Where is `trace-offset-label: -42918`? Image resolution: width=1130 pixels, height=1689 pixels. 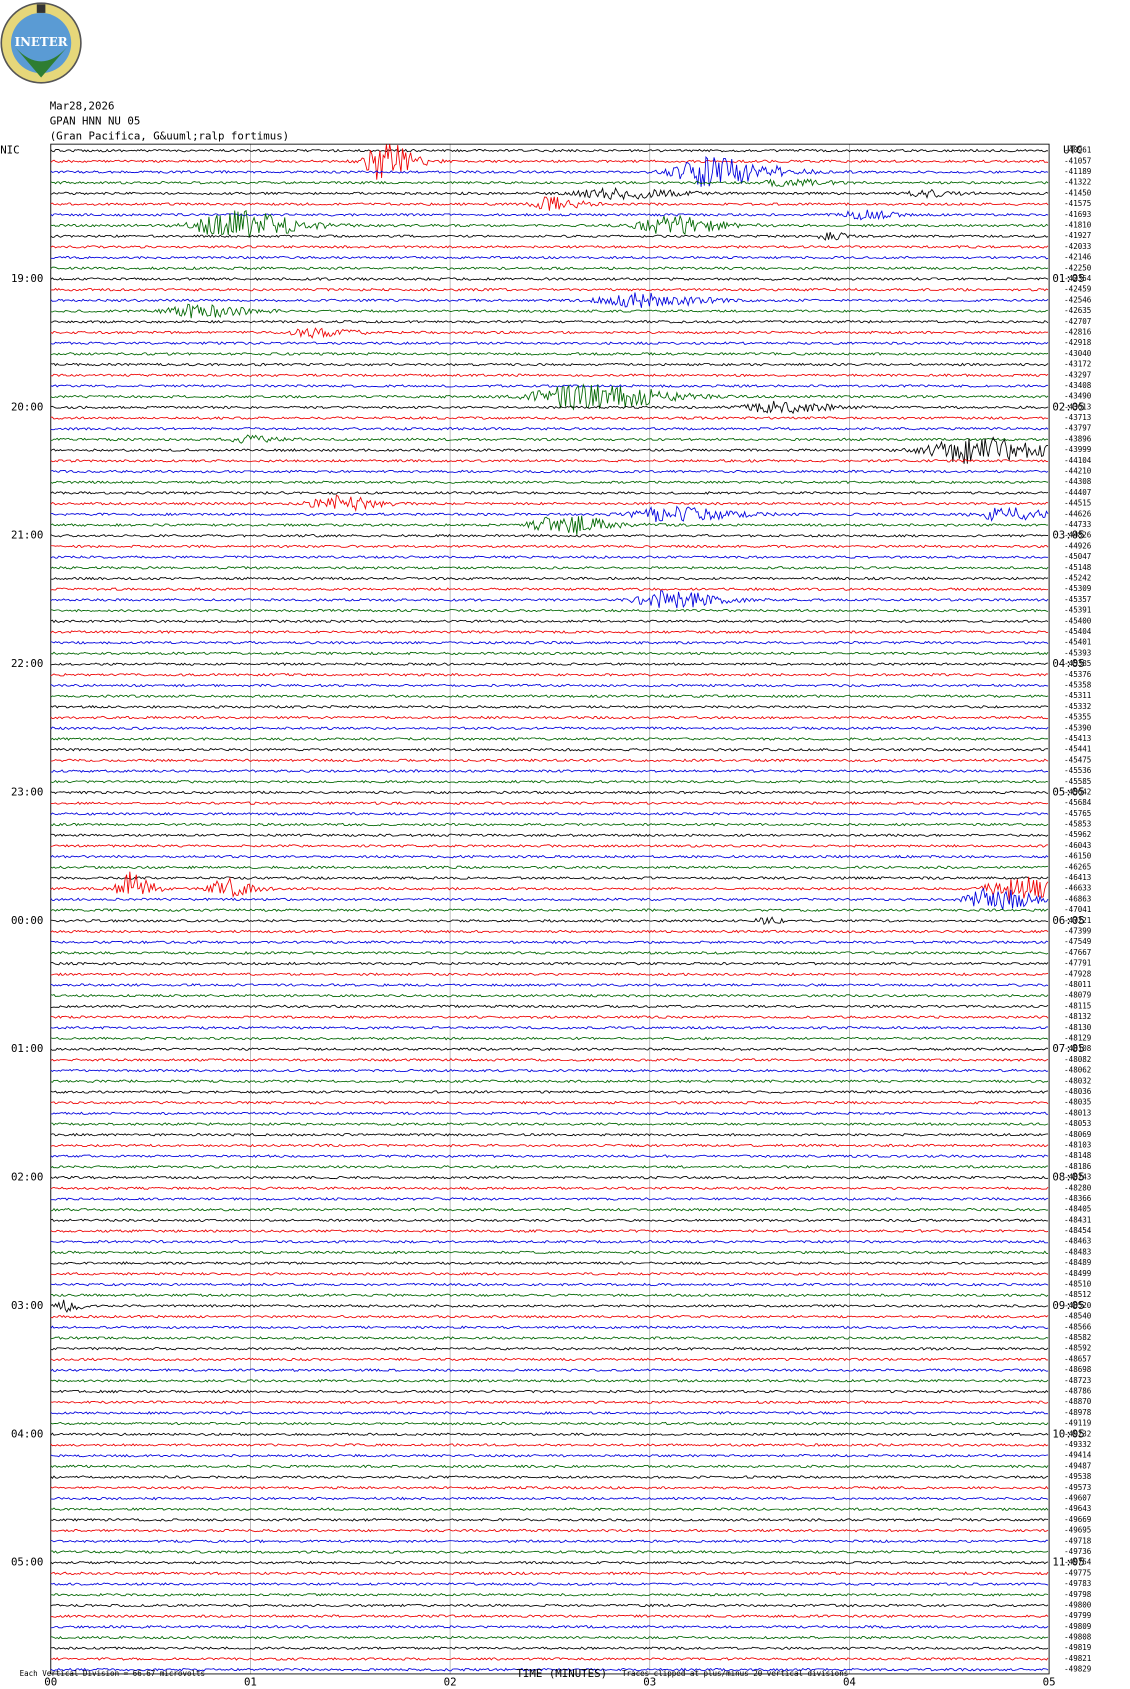 trace-offset-label: -42918 is located at coordinates (1078, 342).